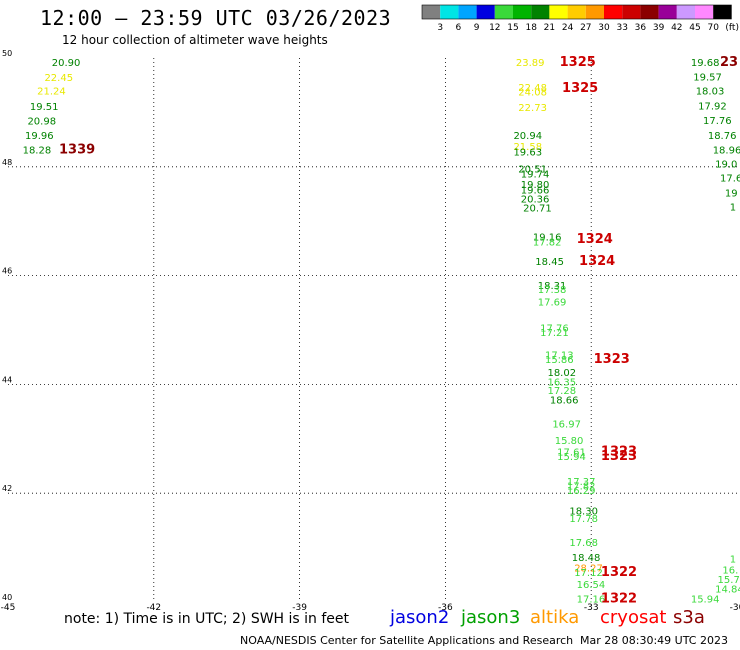 The image size is (740, 650). I want to click on wave-height-label: 19.57, so click(707, 77).